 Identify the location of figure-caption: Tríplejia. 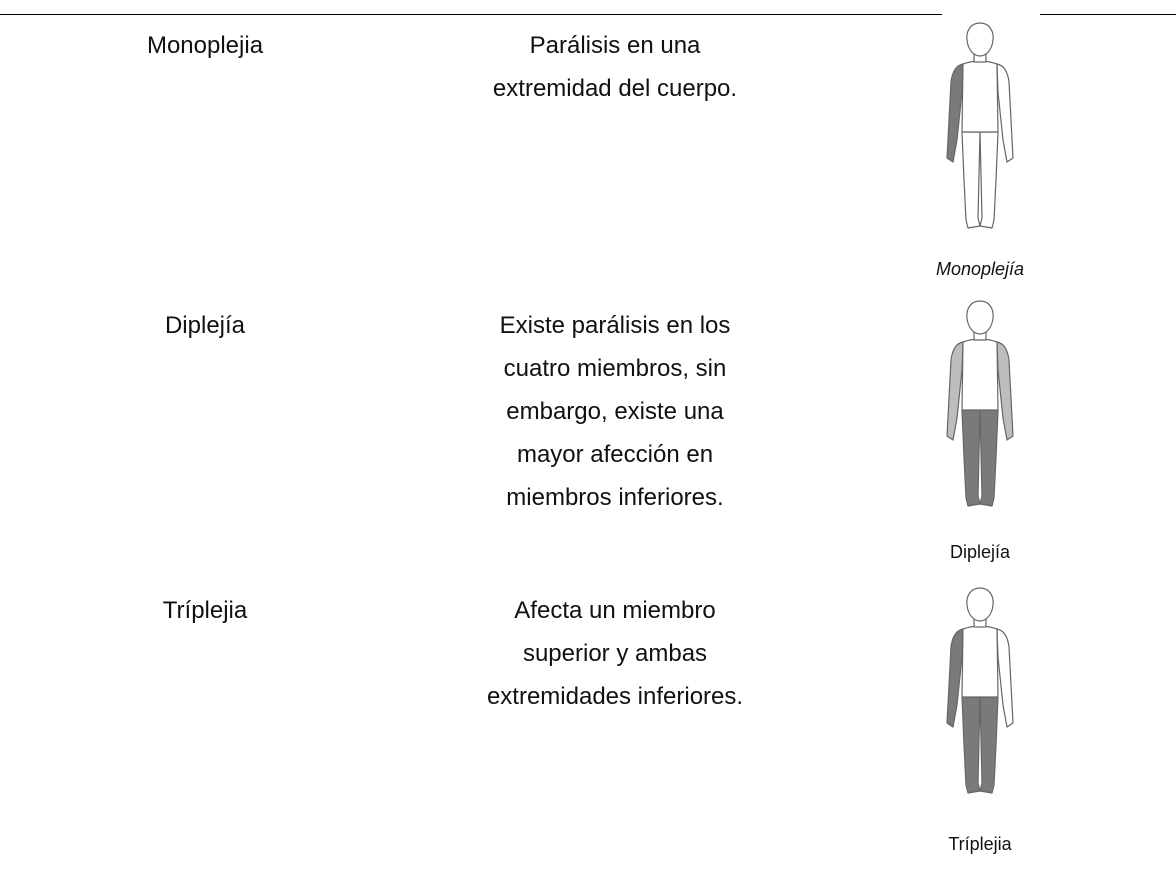
(980, 844).